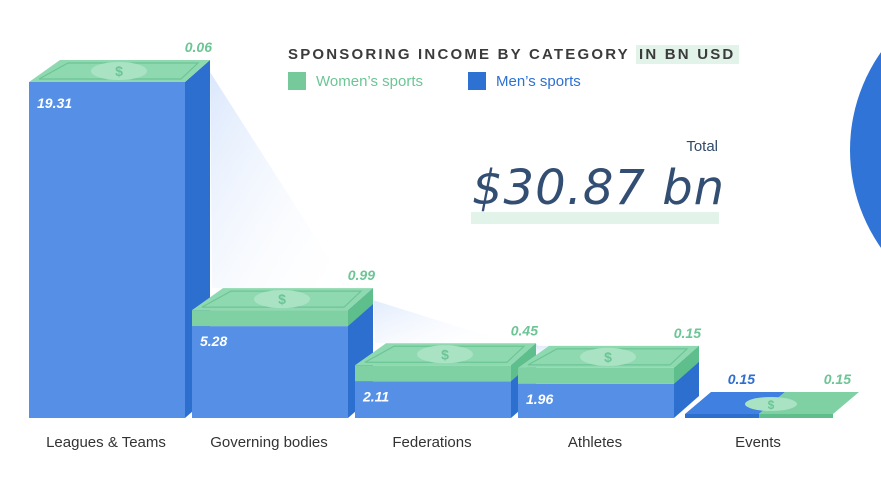 This screenshot has height=504, width=881. I want to click on chart-title-unit: IN BN USD, so click(688, 54).